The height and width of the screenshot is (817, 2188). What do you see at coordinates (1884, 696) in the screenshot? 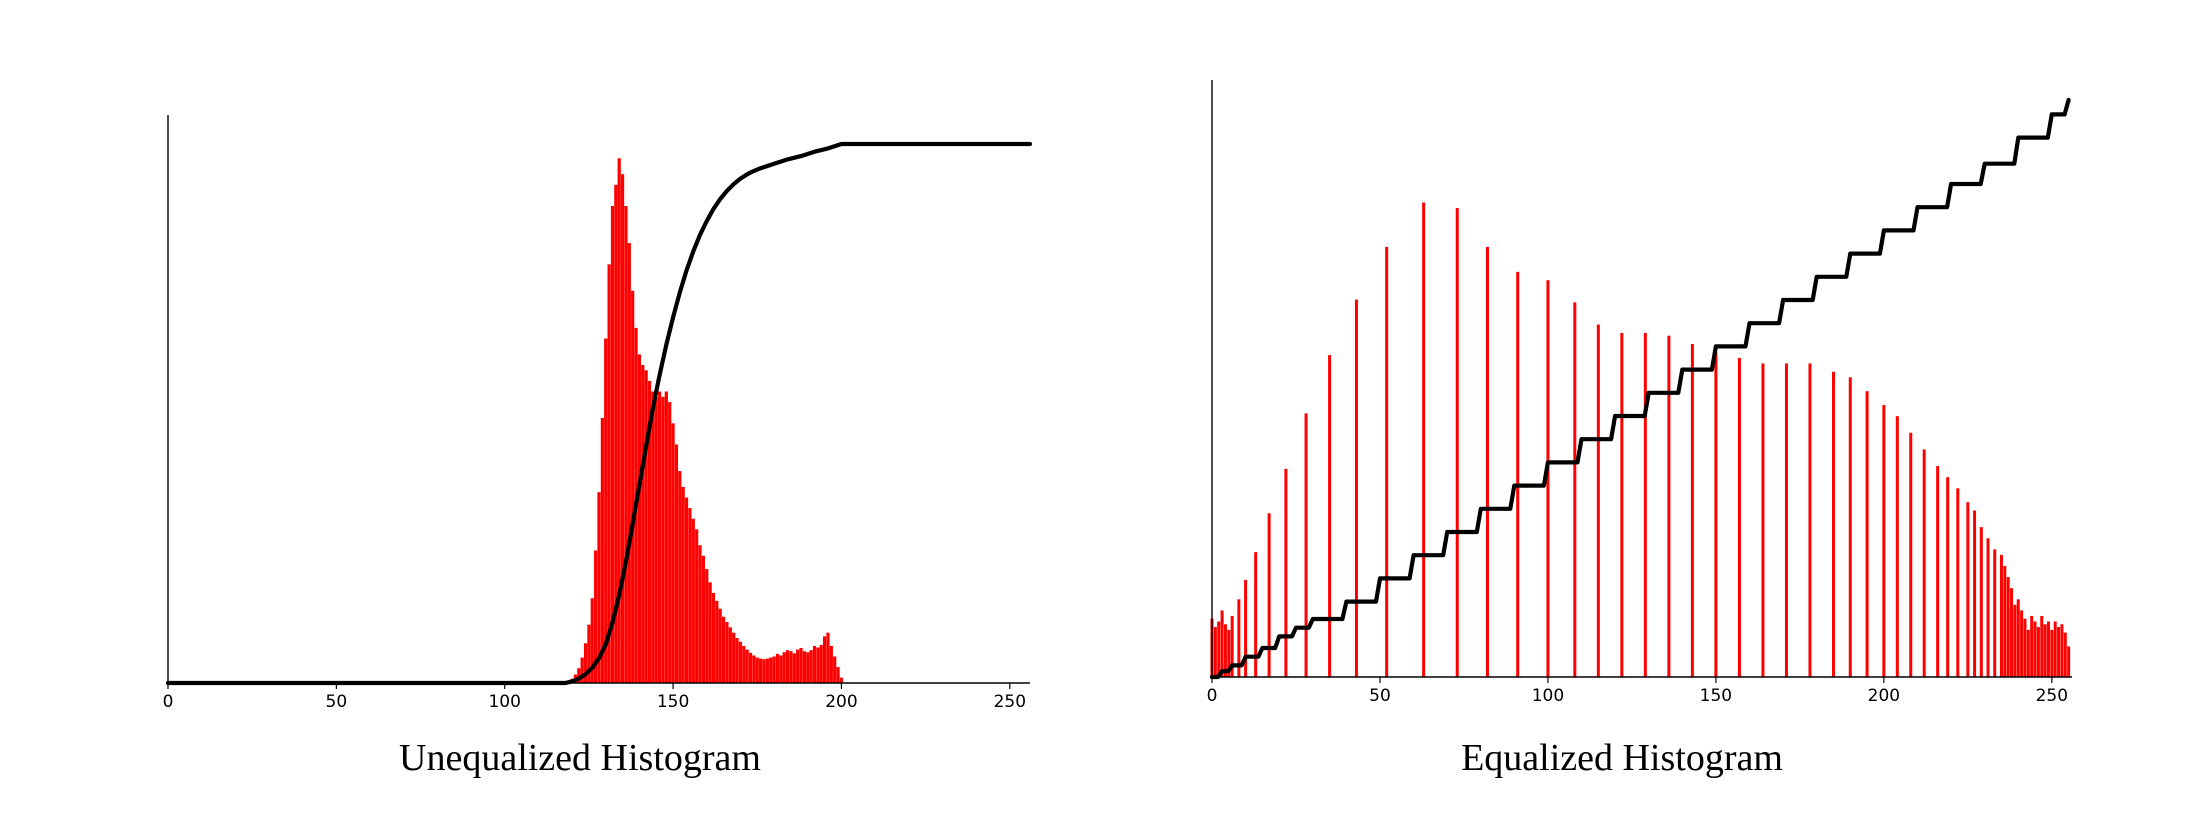
I see `x-tick-label: 200` at bounding box center [1884, 696].